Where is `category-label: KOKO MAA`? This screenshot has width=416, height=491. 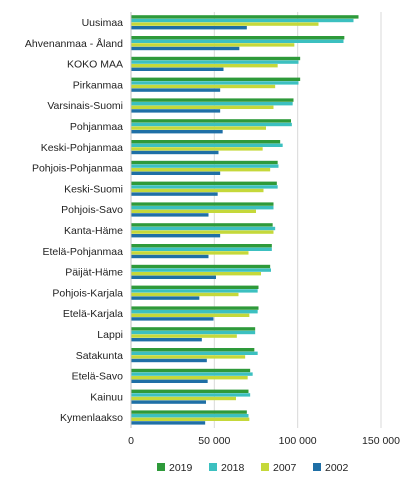
category-label: KOKO MAA is located at coordinates (95, 65).